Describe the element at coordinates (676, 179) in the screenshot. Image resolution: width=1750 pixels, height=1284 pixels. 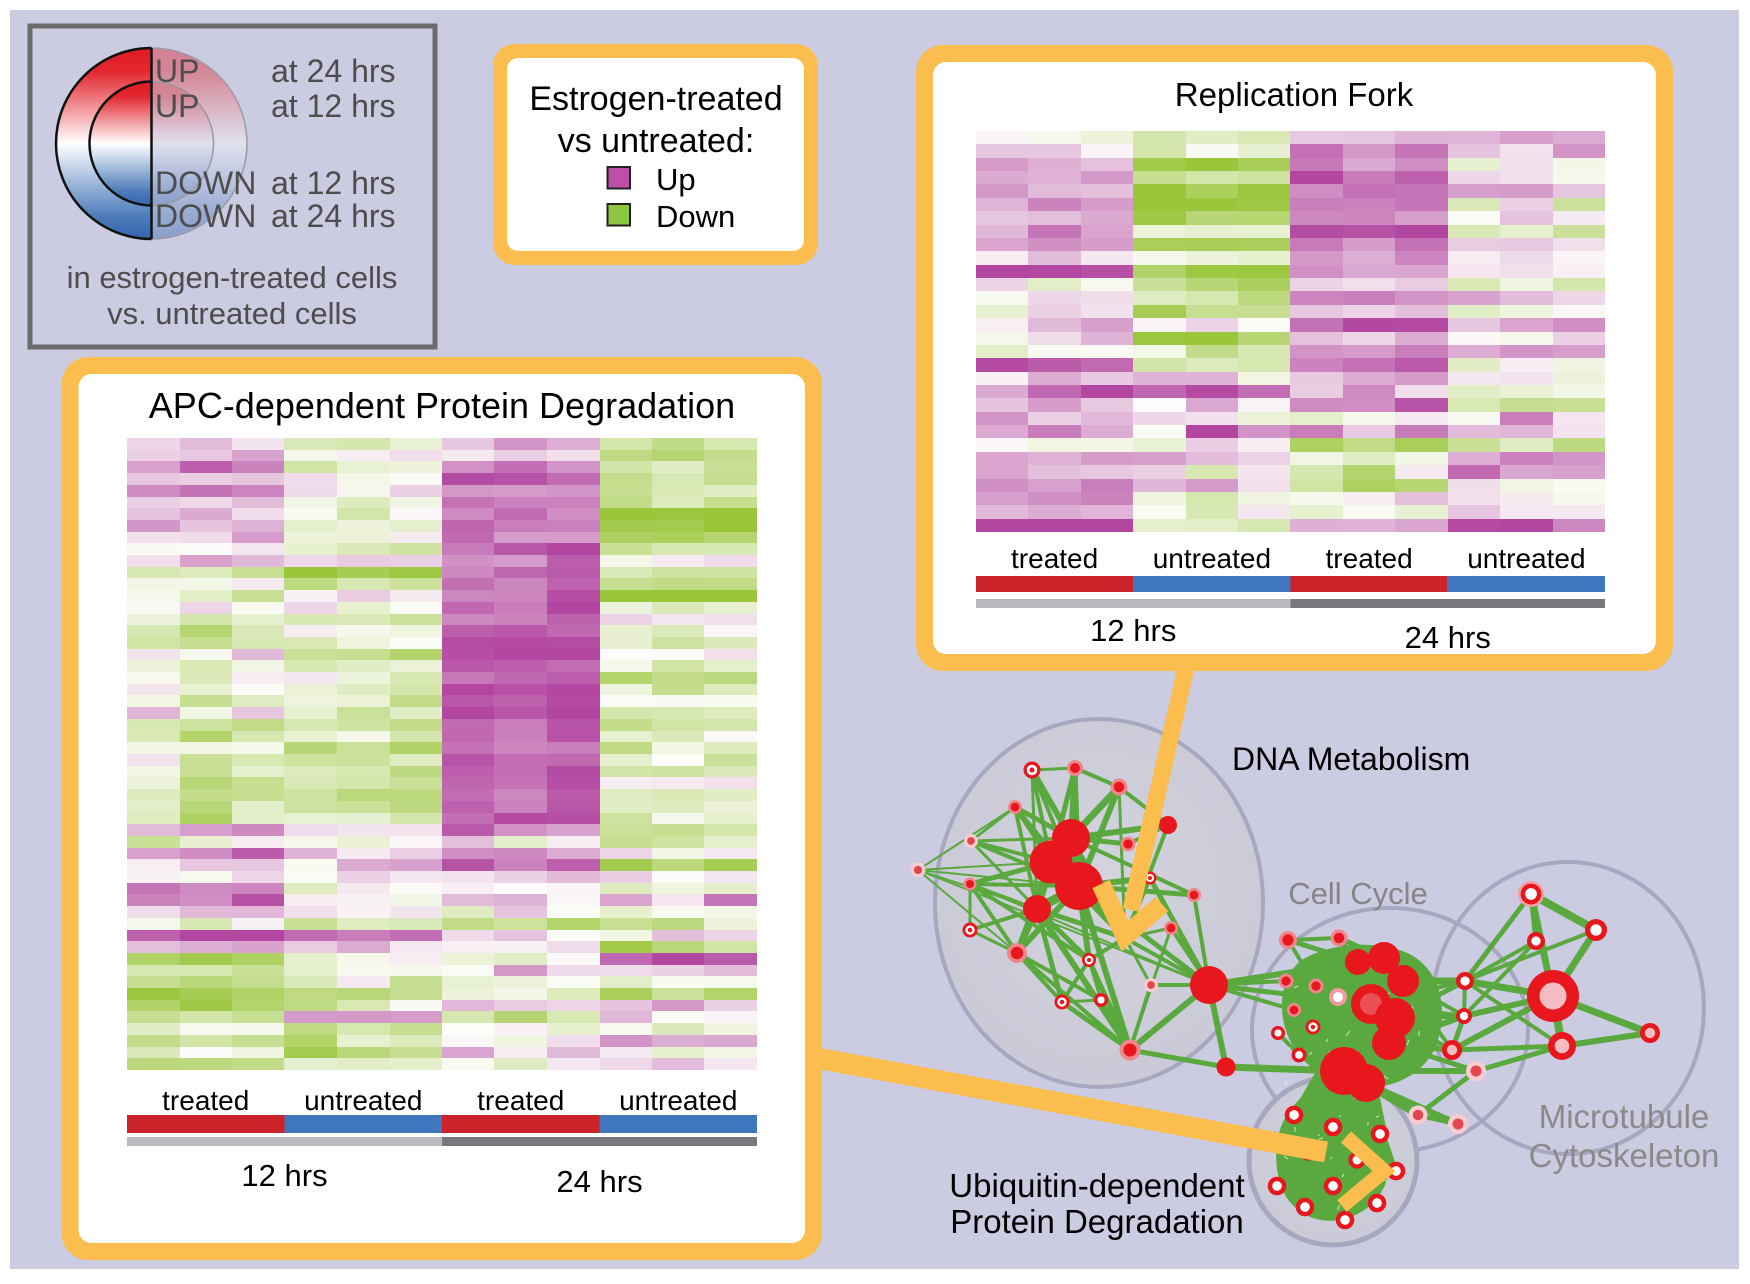
I see `svg-text: Up` at that location.